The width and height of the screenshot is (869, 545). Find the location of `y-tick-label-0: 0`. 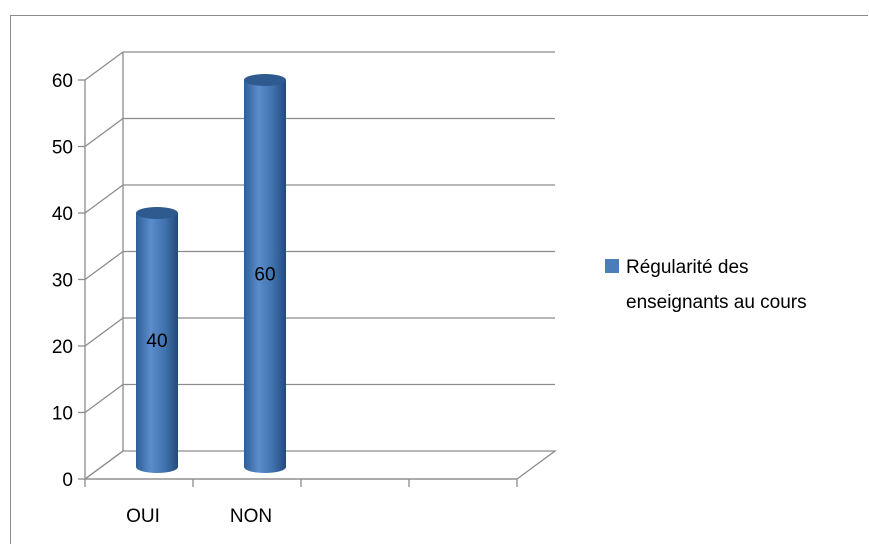

y-tick-label-0: 0 is located at coordinates (67, 480).